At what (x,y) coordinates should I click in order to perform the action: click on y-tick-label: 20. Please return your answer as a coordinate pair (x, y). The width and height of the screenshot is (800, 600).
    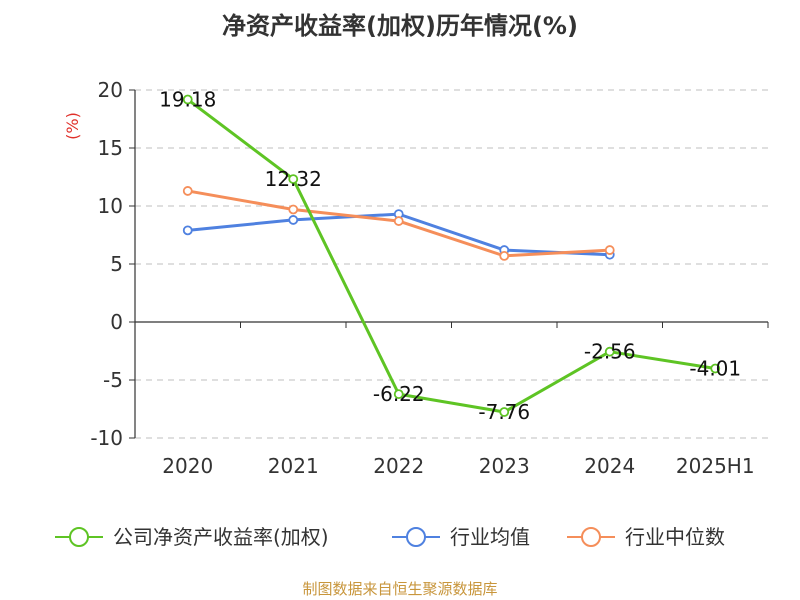
    Looking at the image, I should click on (110, 90).